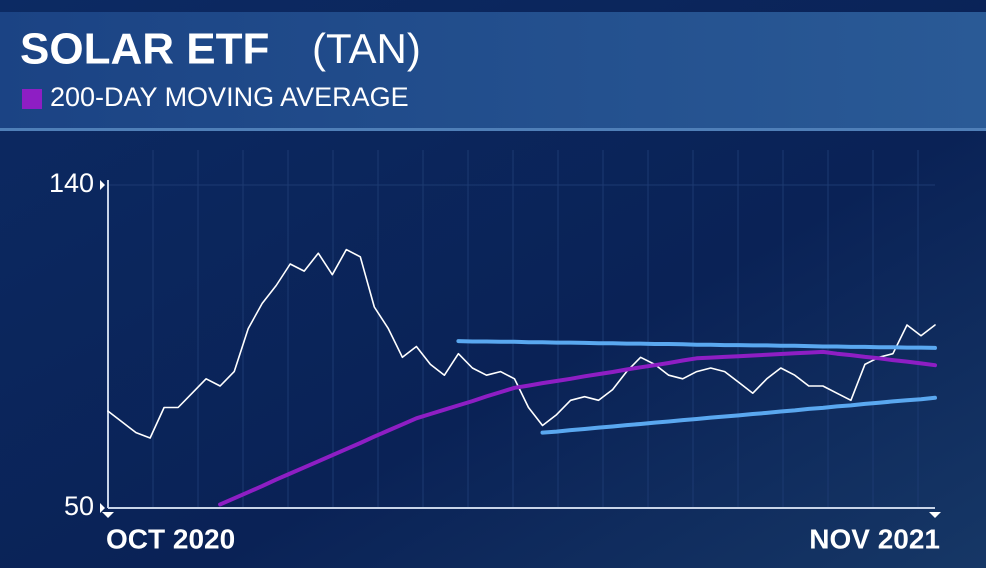  I want to click on legend-swatch, so click(32, 99).